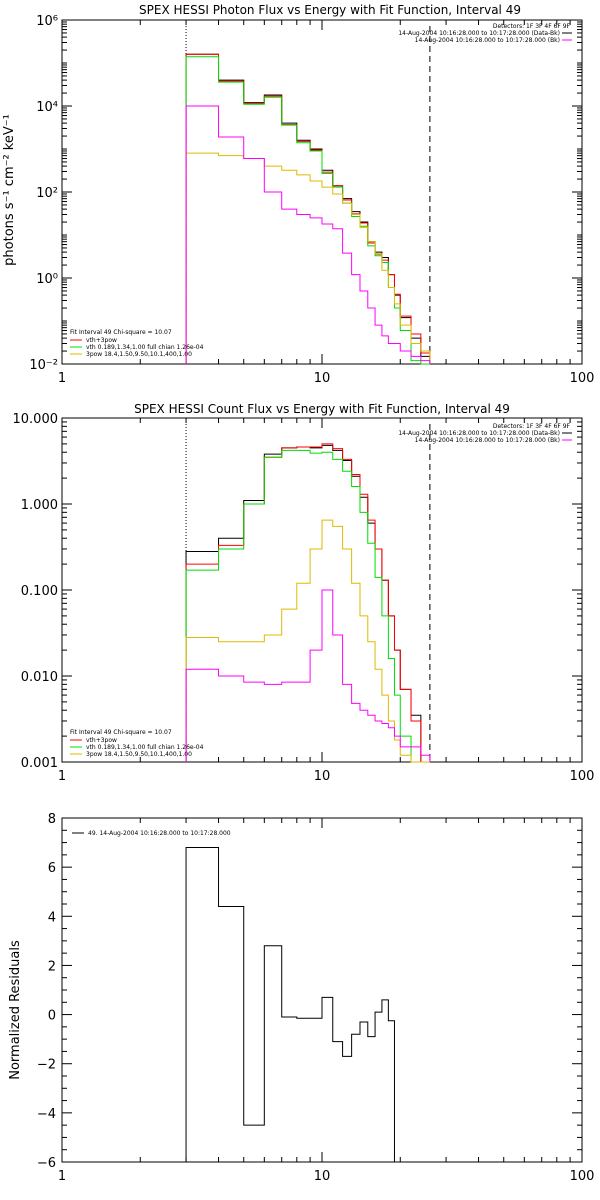  I want to click on y-tick-label: 6, so click(52, 868).